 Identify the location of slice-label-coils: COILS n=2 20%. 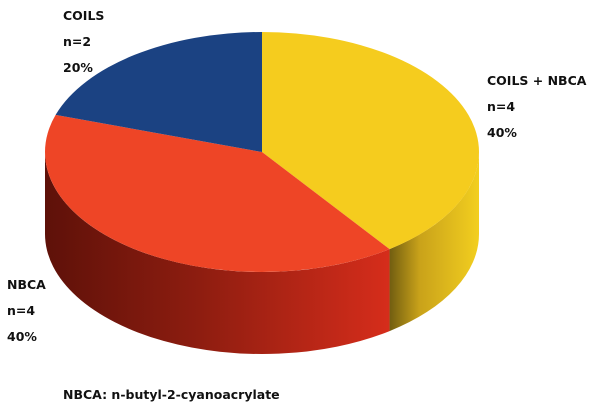
(84, 48).